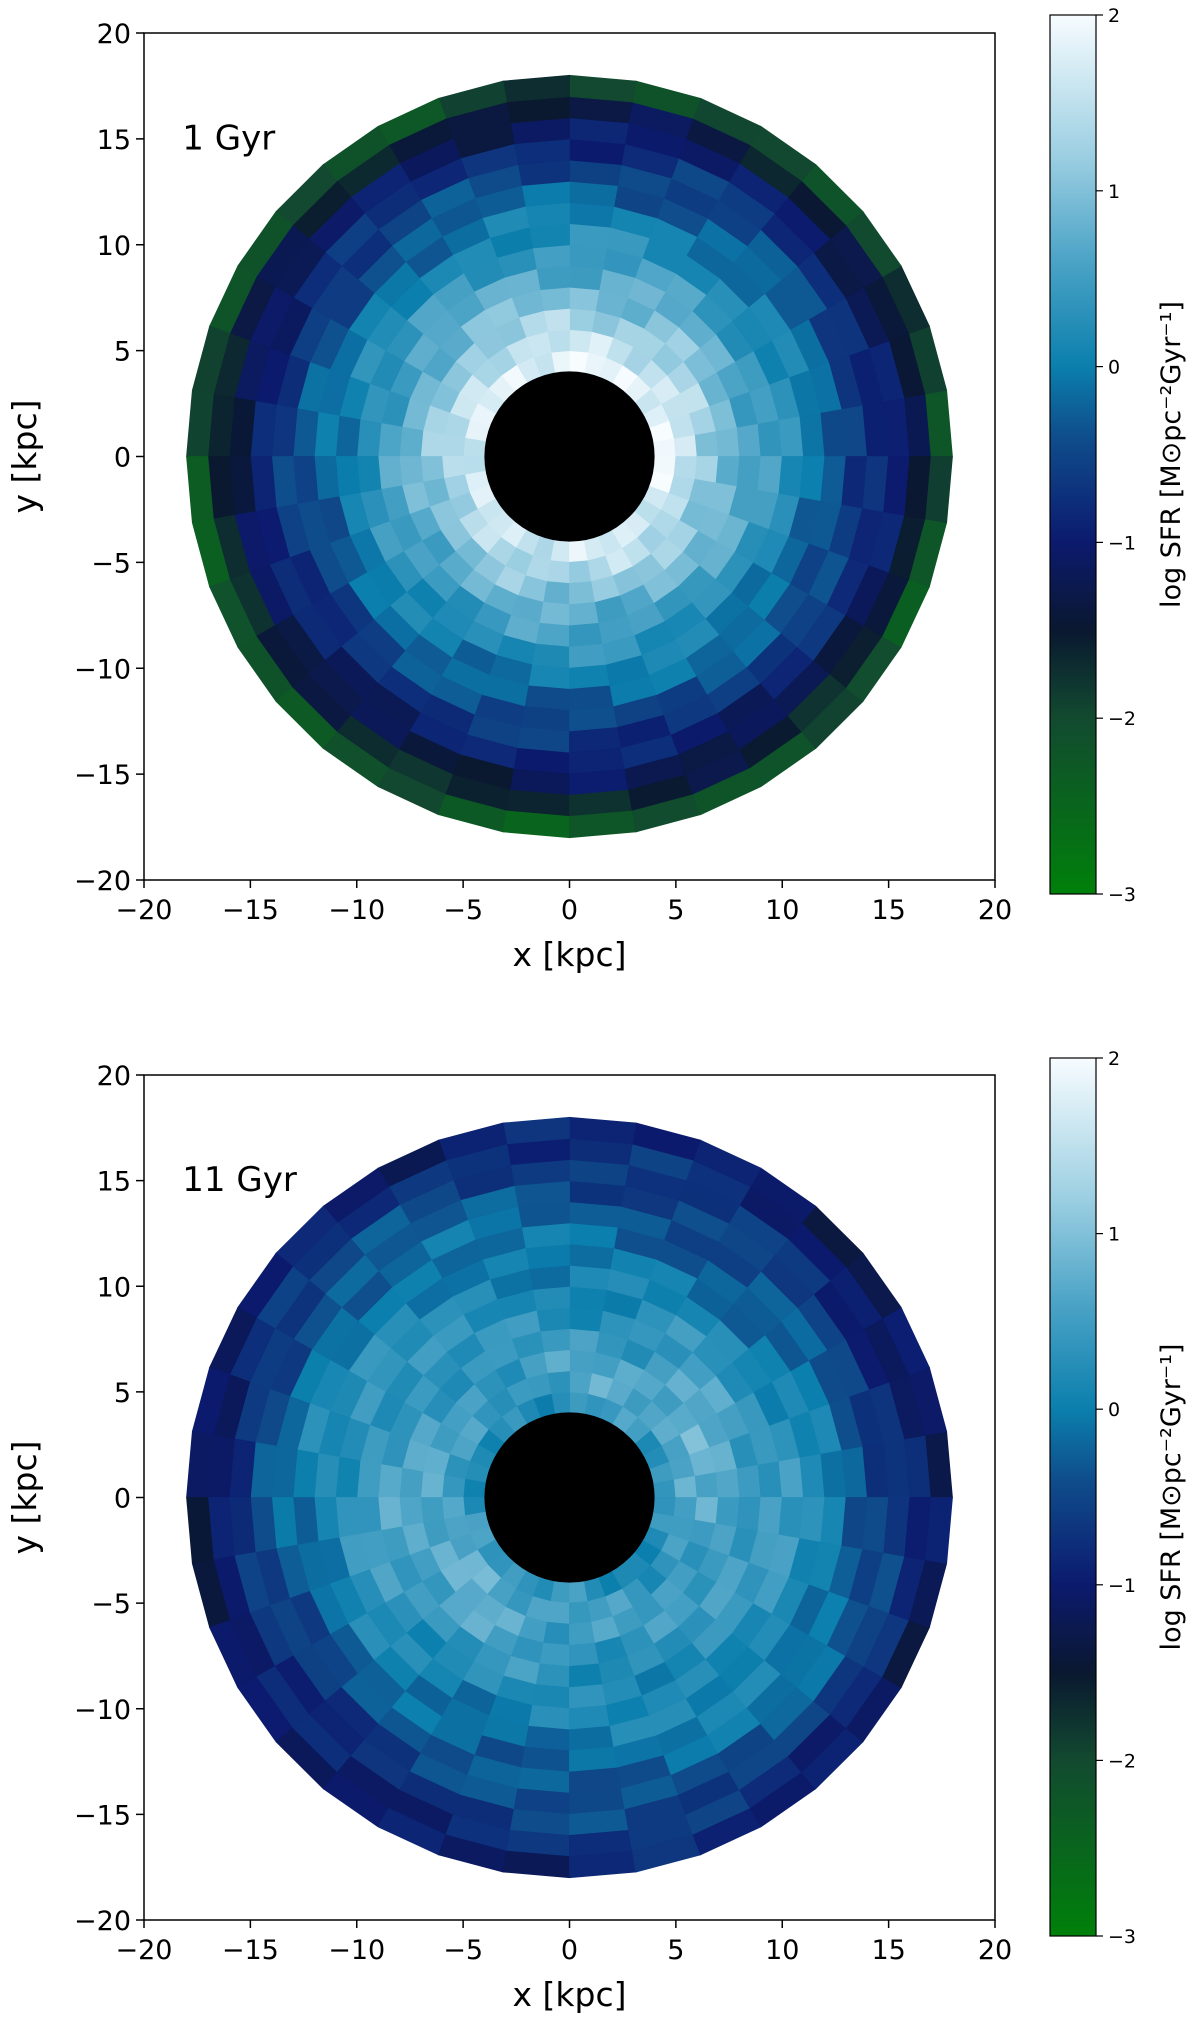 This screenshot has height=2044, width=1200. I want to click on x-tick-label: −15, so click(250, 1950).